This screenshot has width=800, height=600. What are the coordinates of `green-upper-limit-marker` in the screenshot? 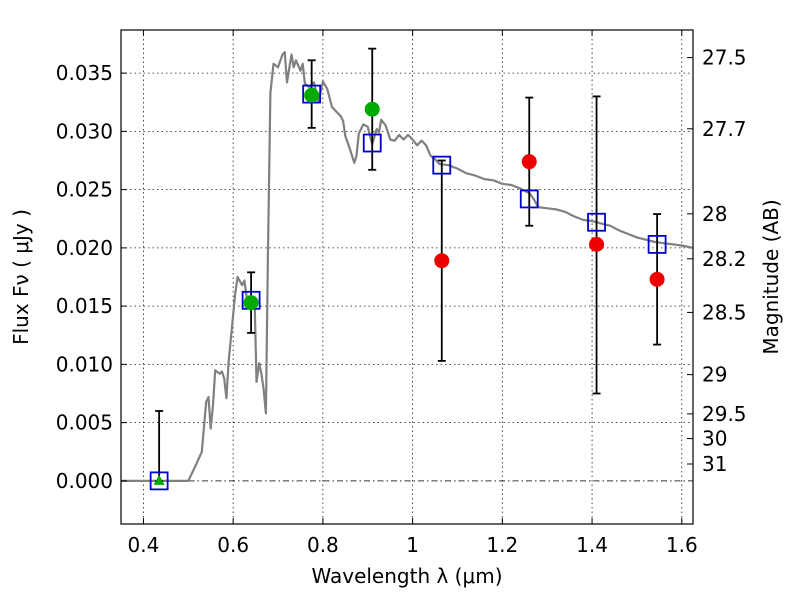 It's located at (159, 479).